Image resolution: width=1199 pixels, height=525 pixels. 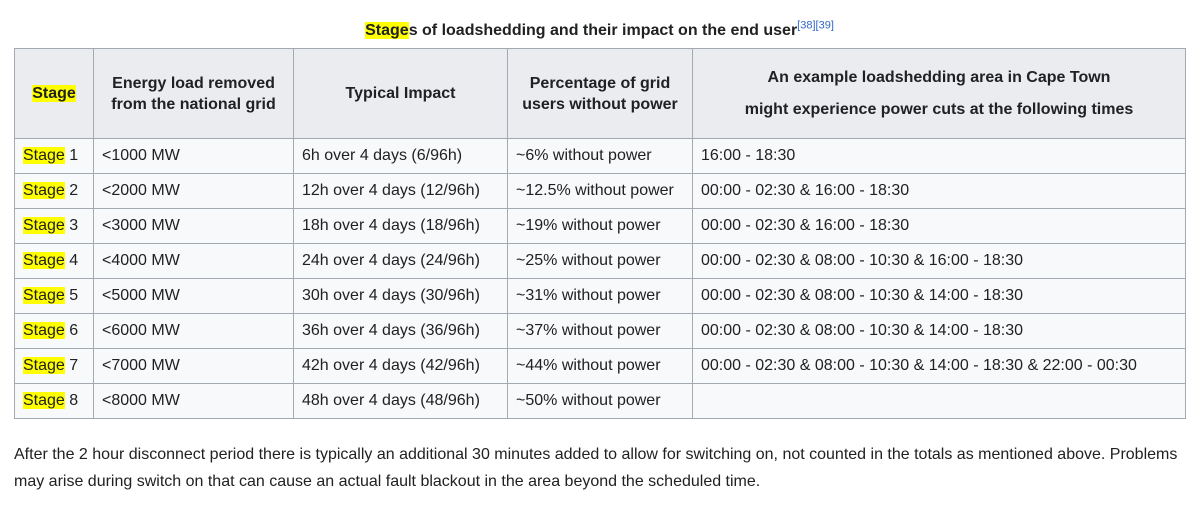 I want to click on impact-cell: 12h over 4 days (12/96h), so click(x=400, y=191).